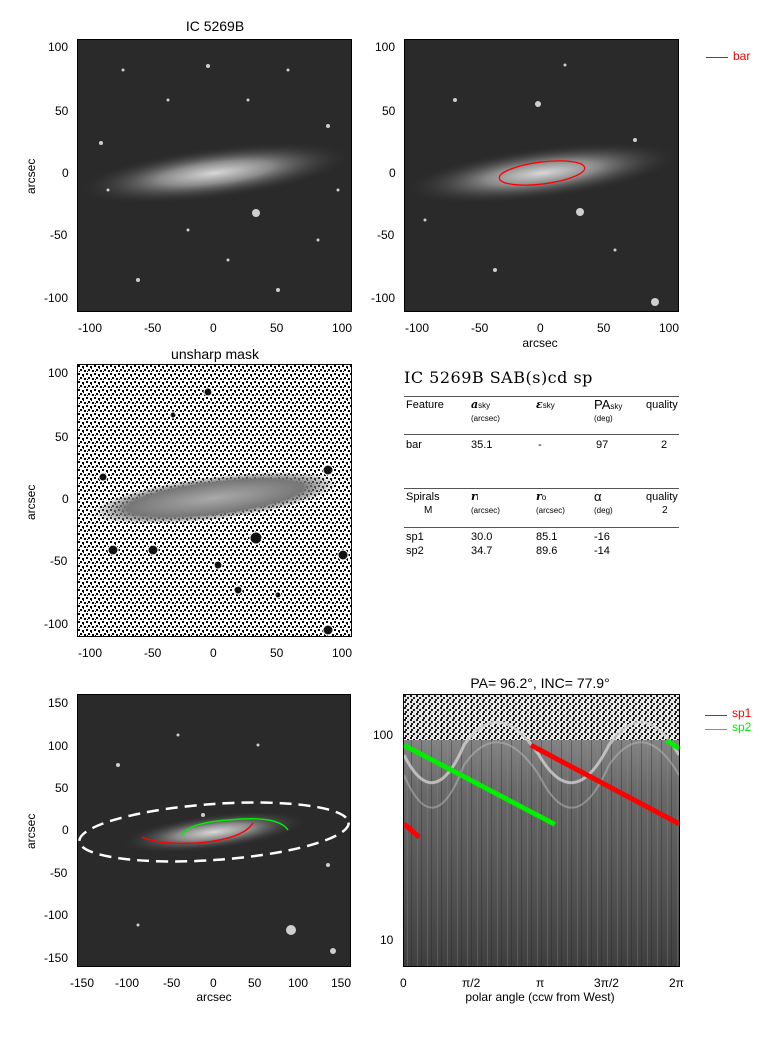 The image size is (779, 1039). What do you see at coordinates (235, 827) in the screenshot?
I see `spiral-sp2-curve` at bounding box center [235, 827].